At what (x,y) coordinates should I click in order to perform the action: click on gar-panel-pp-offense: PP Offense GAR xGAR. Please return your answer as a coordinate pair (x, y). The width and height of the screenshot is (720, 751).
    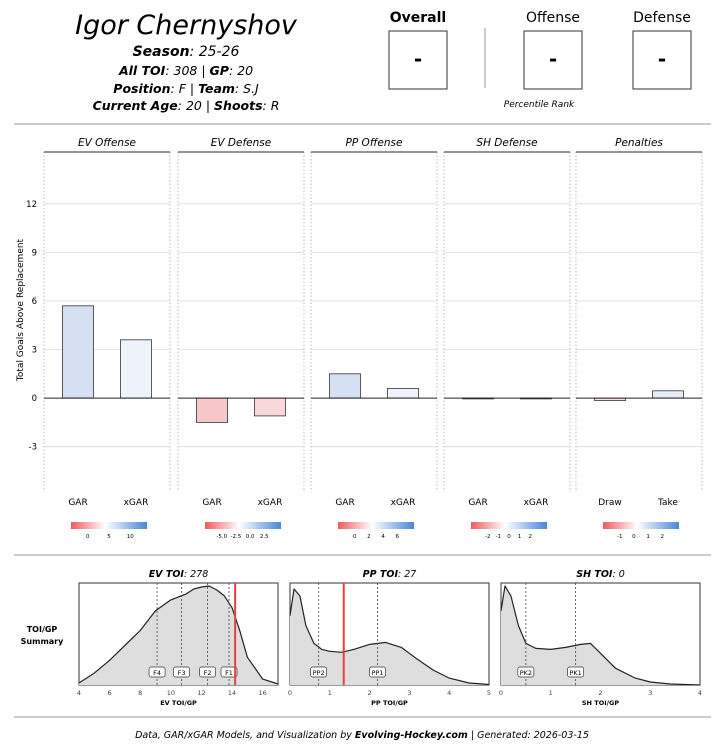
    Looking at the image, I should click on (374, 322).